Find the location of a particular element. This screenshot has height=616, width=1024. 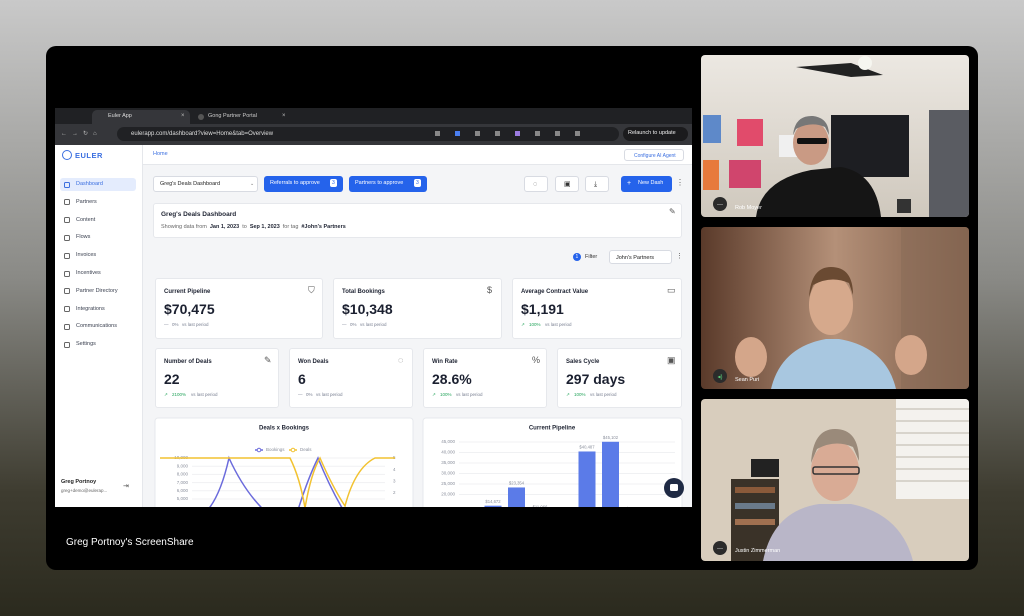

edit-icon: ✎ is located at coordinates (672, 211).